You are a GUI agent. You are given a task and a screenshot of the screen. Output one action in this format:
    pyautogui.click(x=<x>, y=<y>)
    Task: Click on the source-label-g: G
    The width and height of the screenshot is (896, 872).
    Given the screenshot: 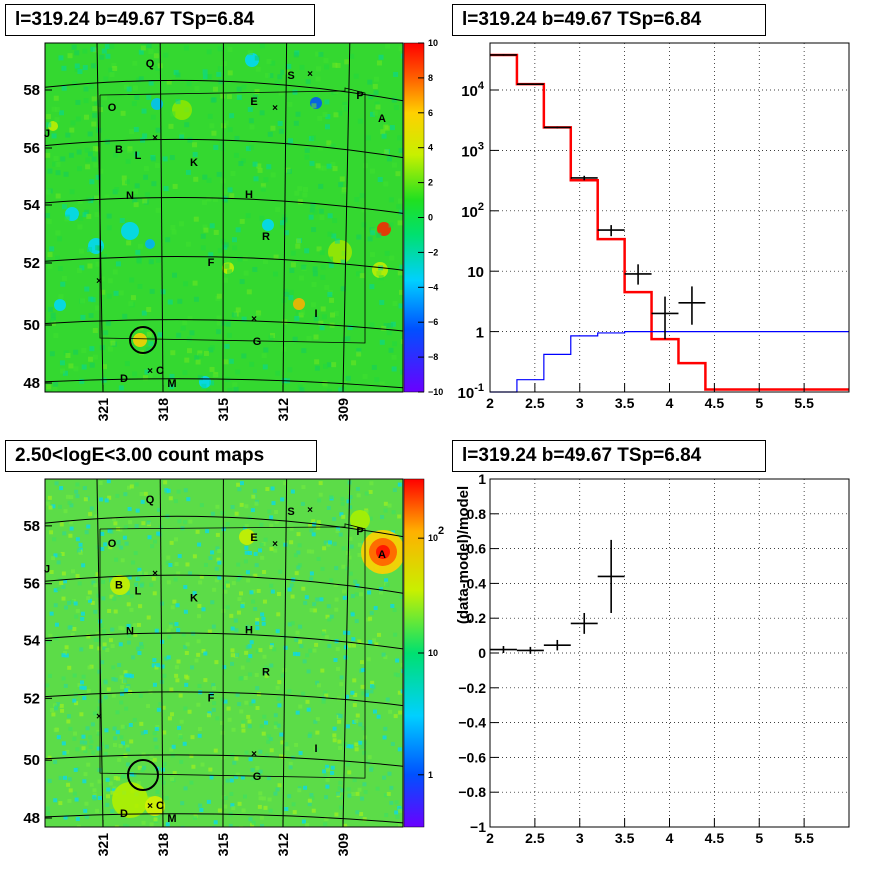 What is the action you would take?
    pyautogui.click(x=257, y=777)
    